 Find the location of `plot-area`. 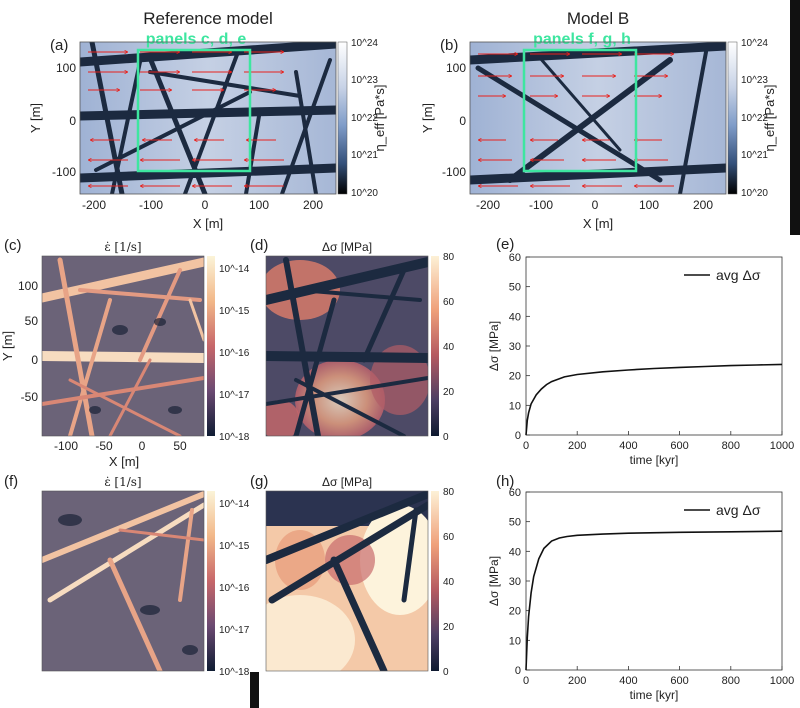

plot-area is located at coordinates (654, 581).